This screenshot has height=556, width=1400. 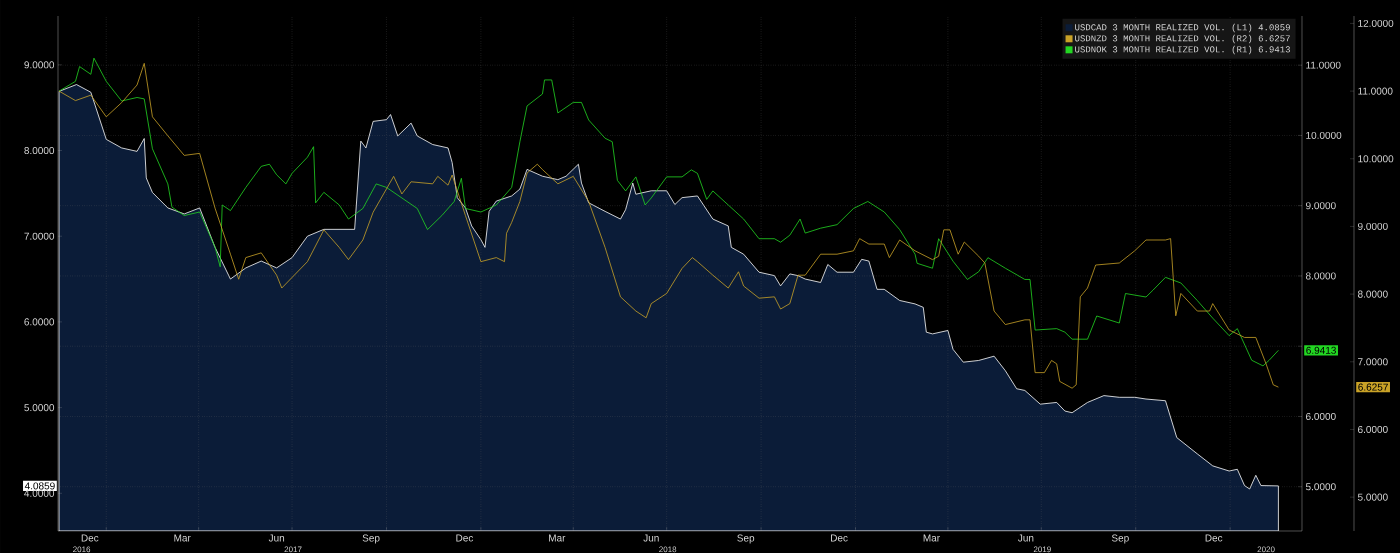 I want to click on y-tick-label: 7.0000, so click(x=39, y=236).